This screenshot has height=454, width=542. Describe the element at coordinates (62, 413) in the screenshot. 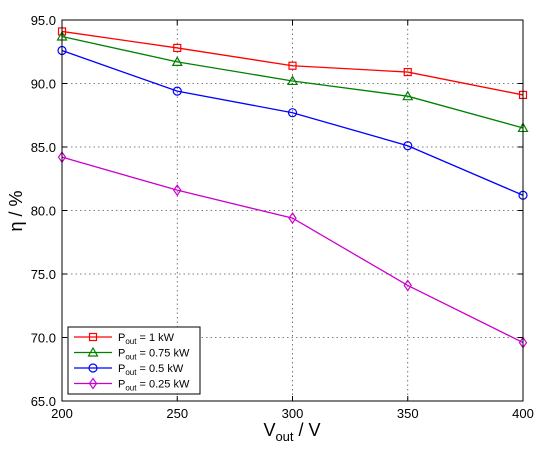

I see `x-tick-label: 200` at that location.